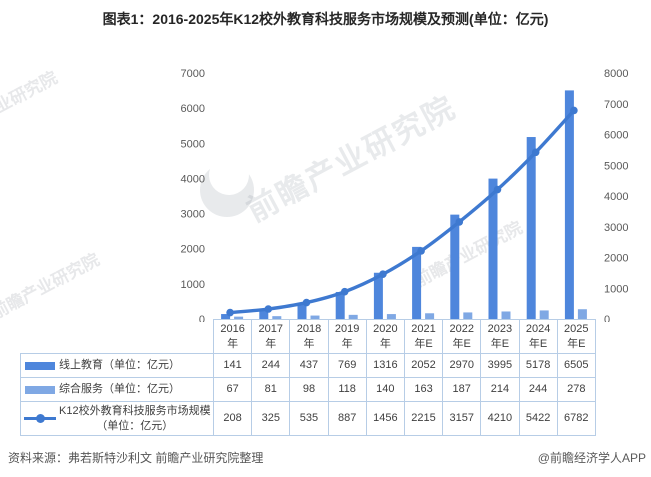  I want to click on line-marker-2018年, so click(306, 302).